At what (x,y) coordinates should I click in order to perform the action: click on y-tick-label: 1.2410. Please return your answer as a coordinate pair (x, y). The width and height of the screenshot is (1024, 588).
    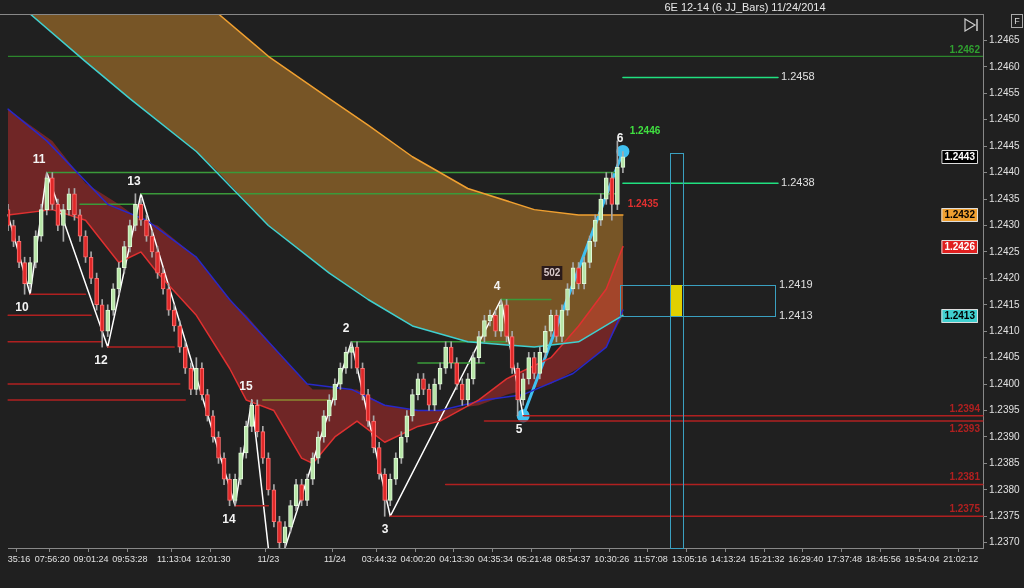
    Looking at the image, I should click on (1005, 330).